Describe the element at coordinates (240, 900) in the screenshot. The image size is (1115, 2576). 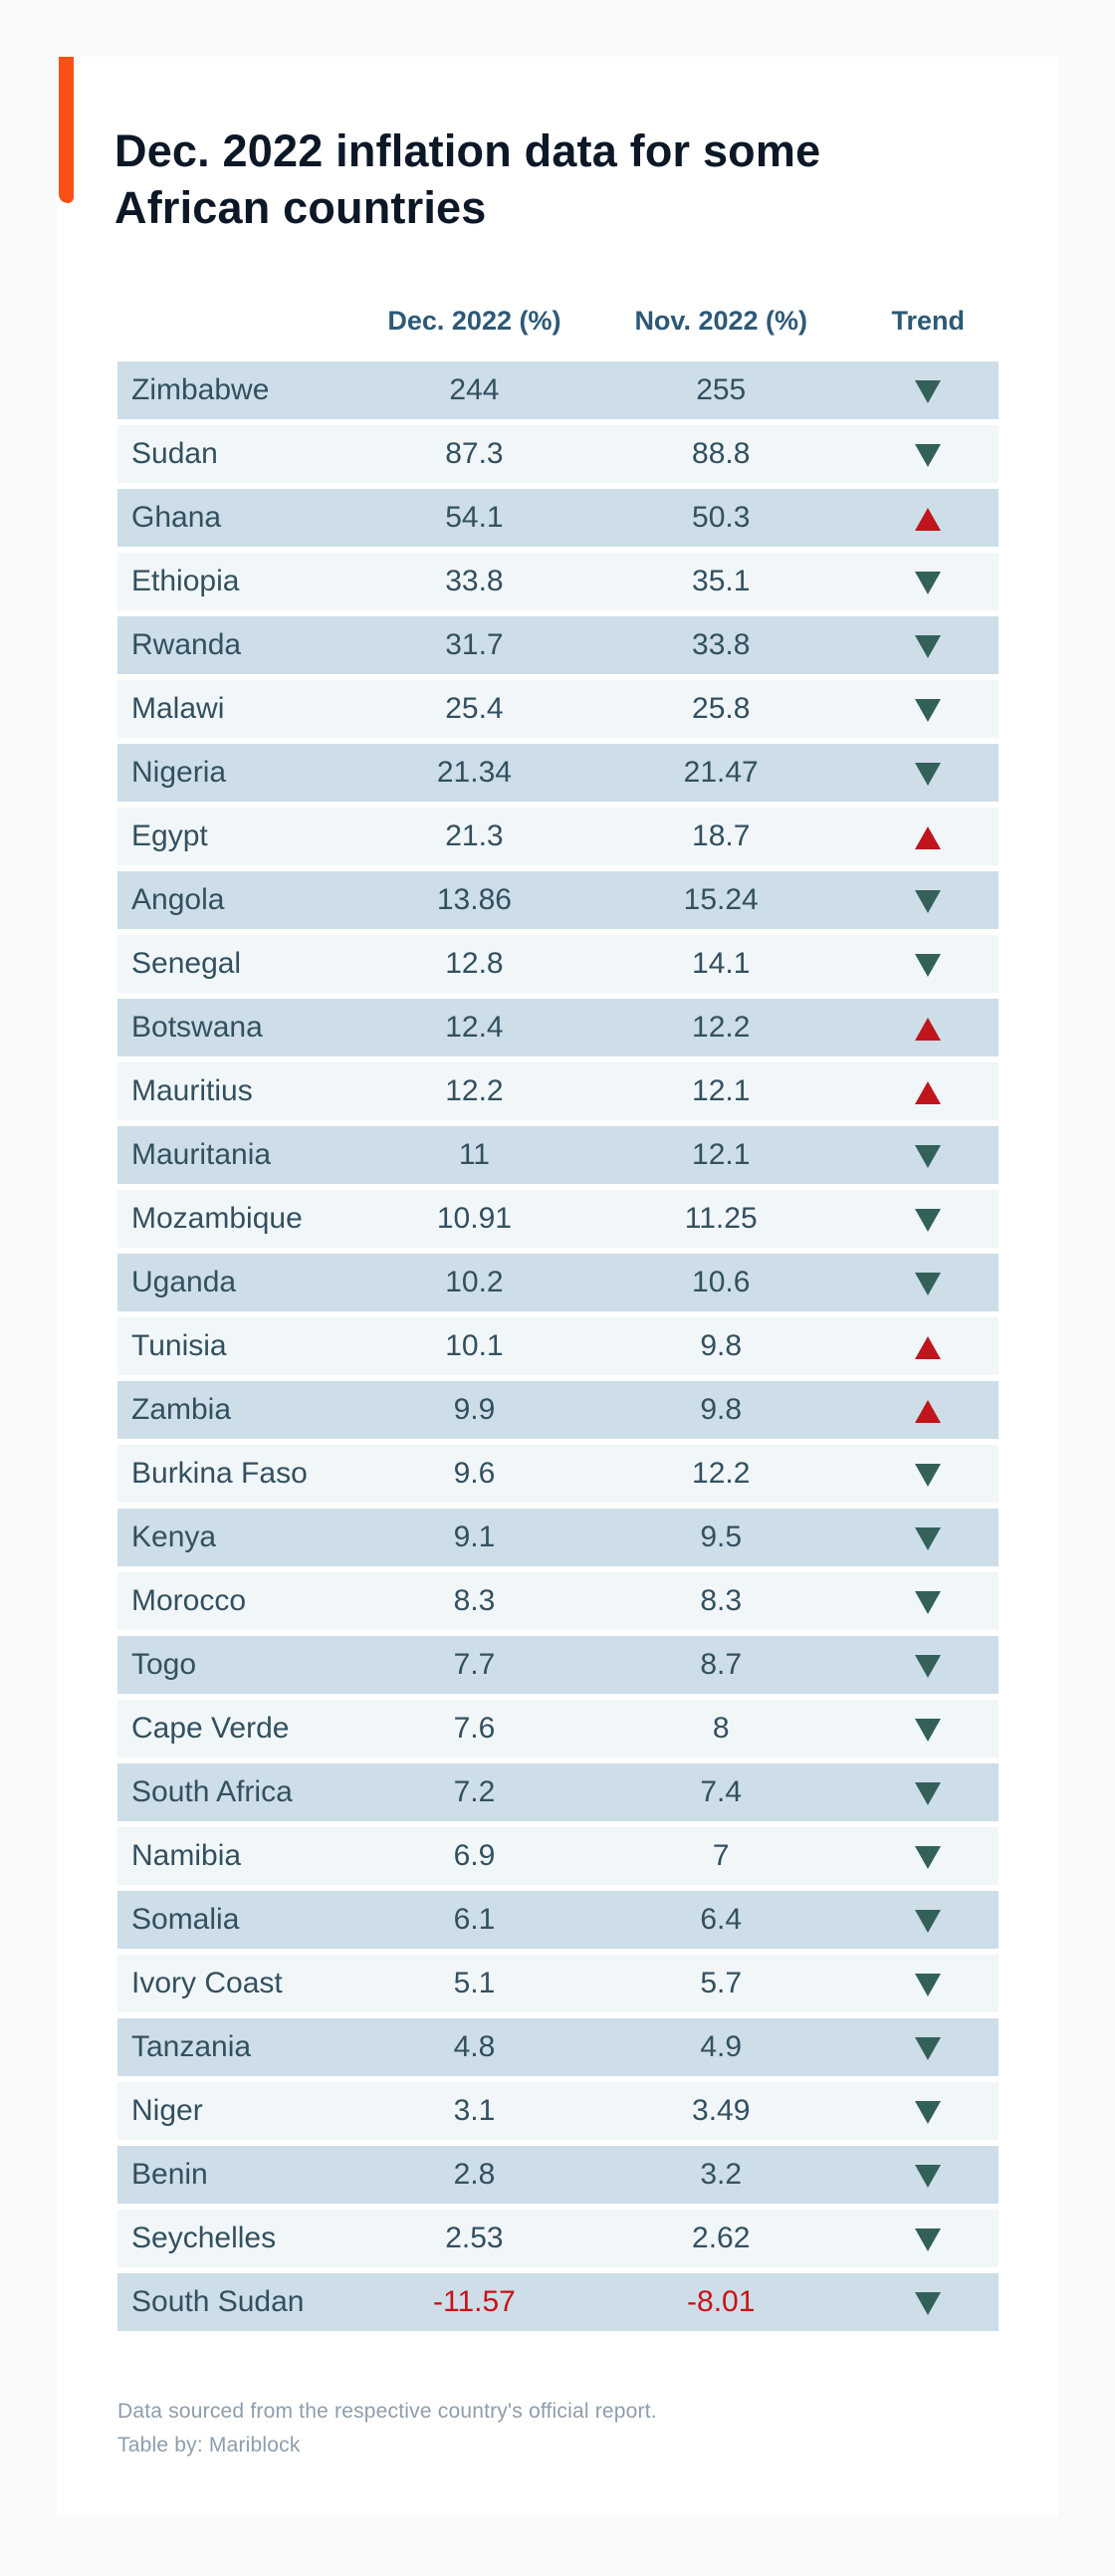
I see `country-cell: Angola` at that location.